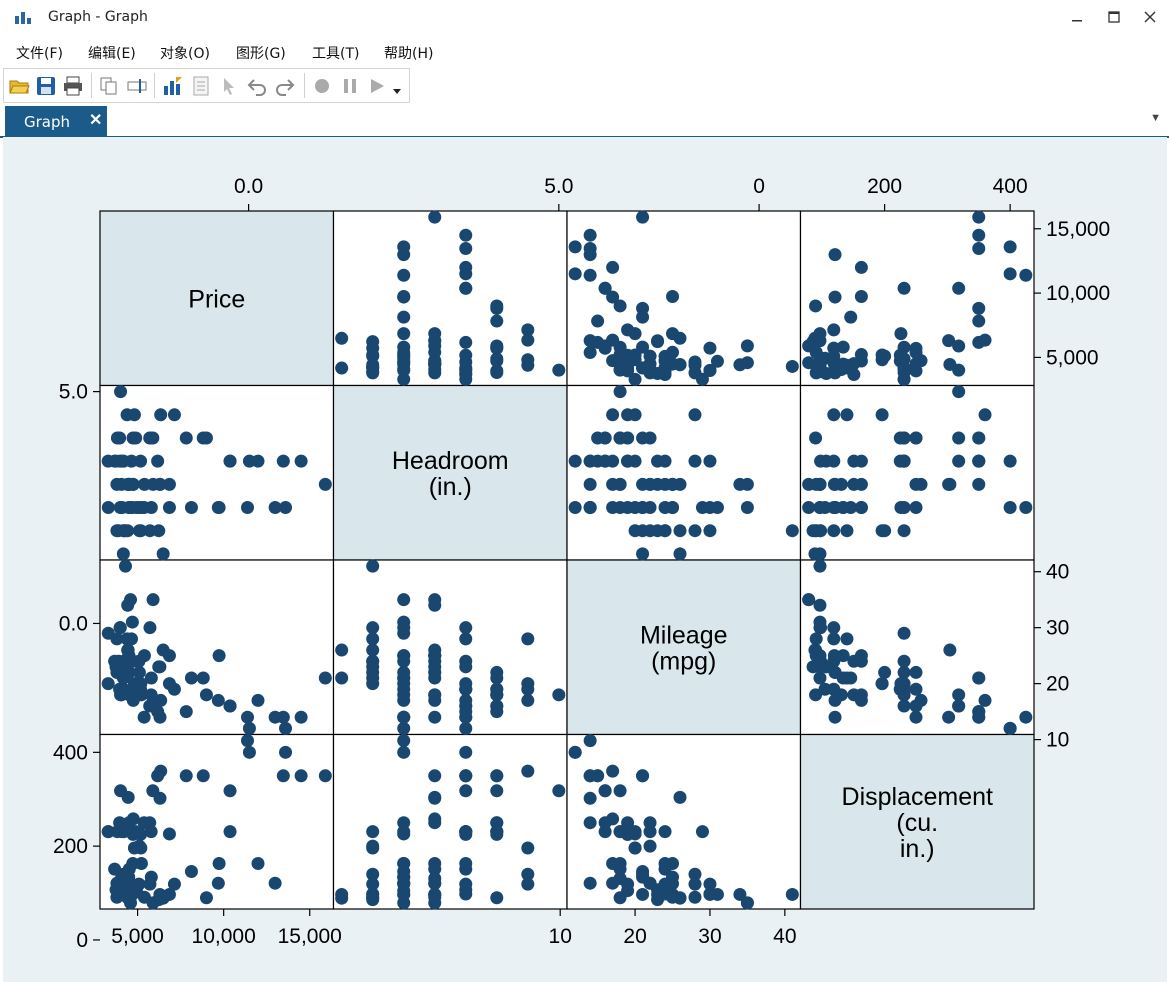 The image size is (1169, 982). Describe the element at coordinates (884, 186) in the screenshot. I see `x-tick-label: 200` at that location.